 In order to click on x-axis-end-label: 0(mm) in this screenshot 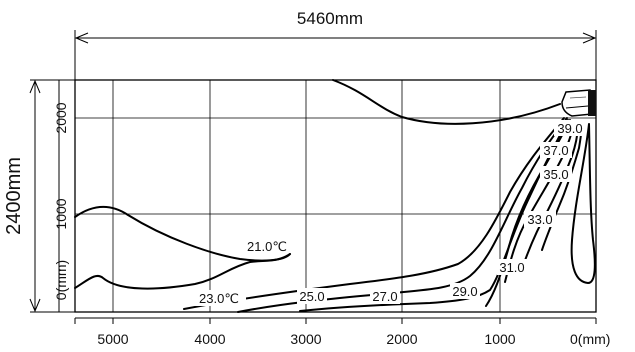, I will do `click(590, 339)`.